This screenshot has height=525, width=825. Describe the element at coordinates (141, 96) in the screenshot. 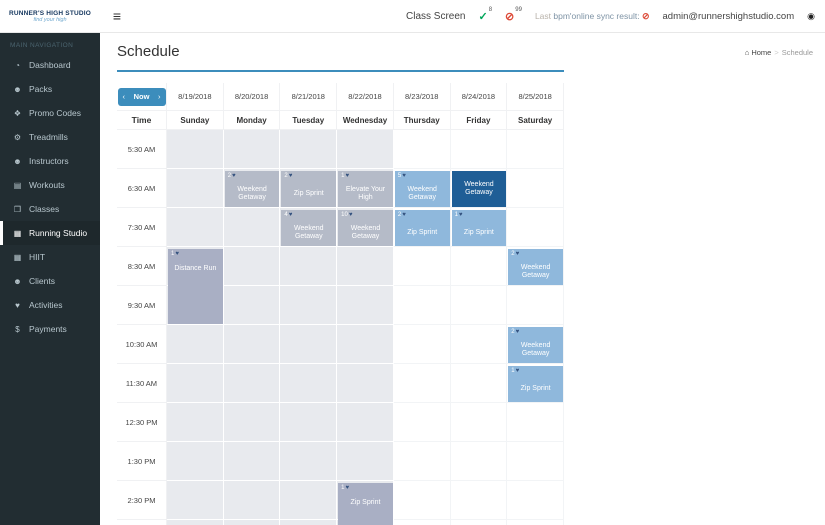

I see `now-button: Now` at that location.